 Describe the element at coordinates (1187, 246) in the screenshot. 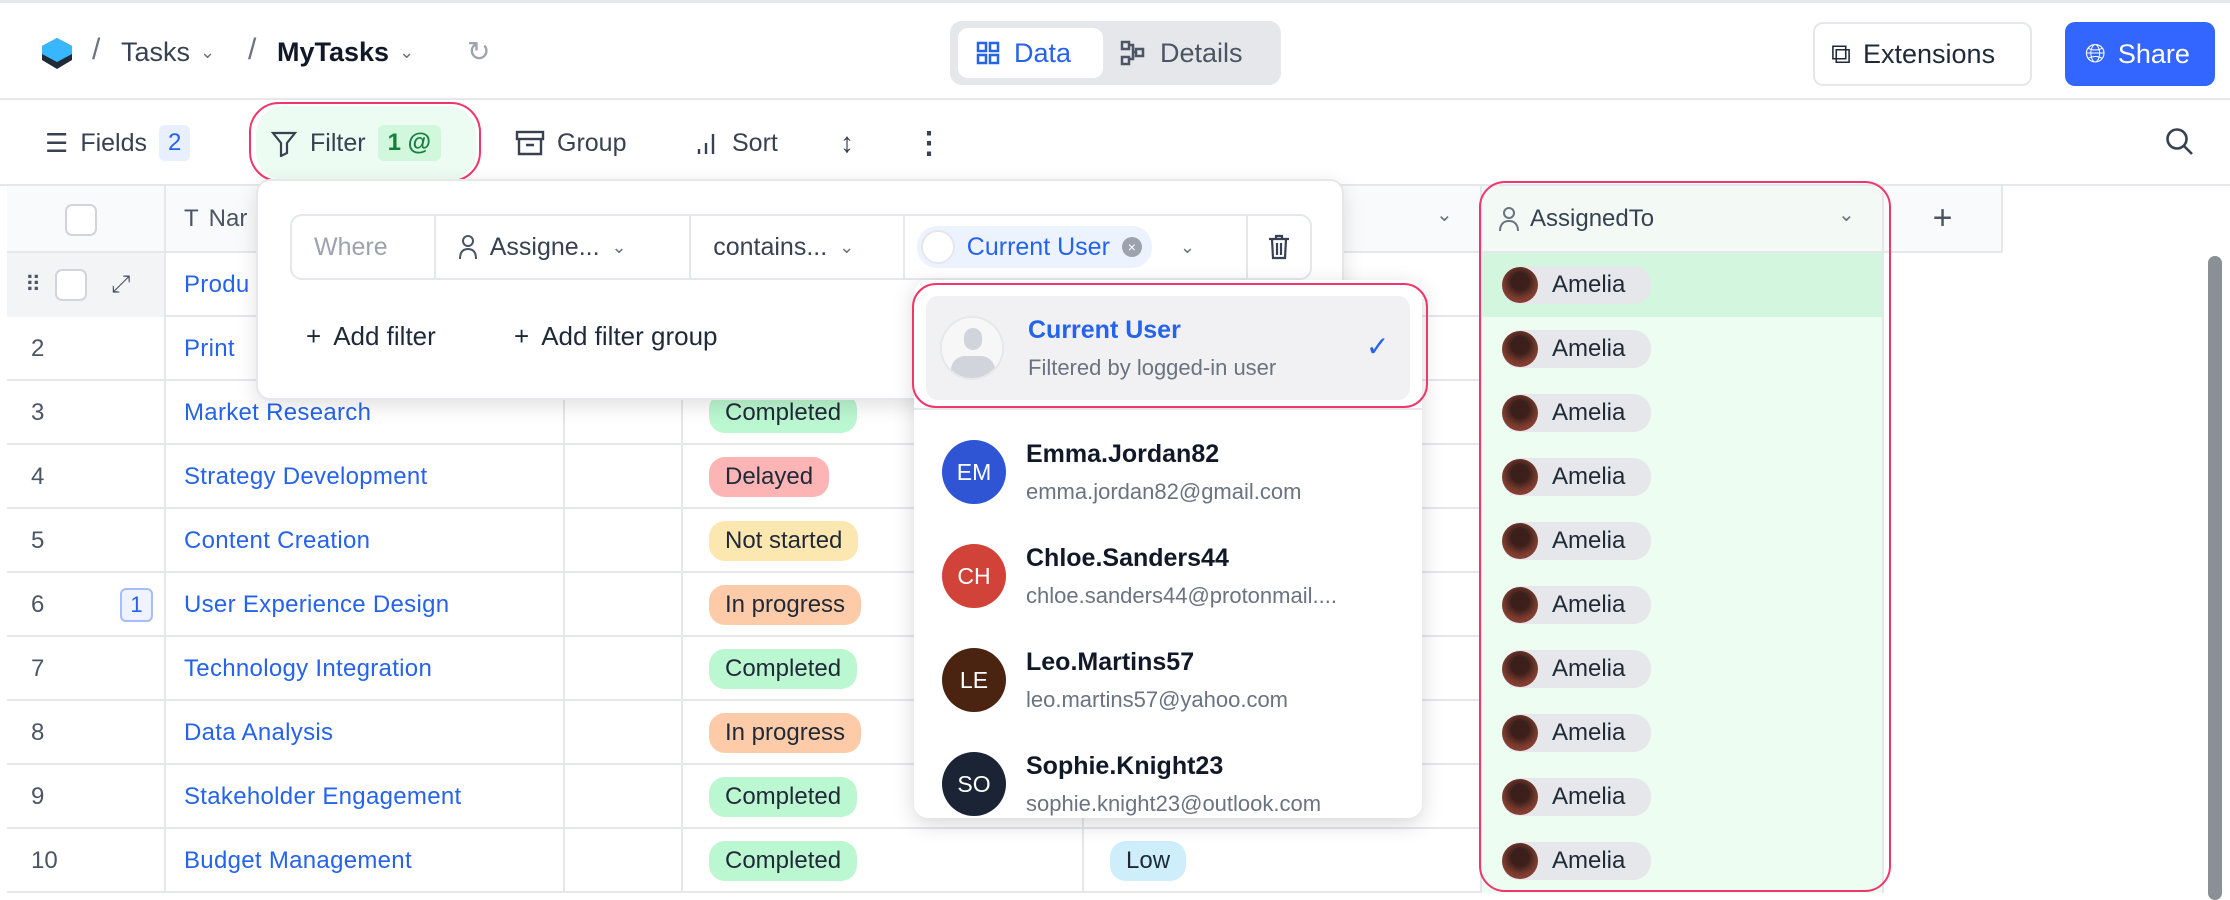

I see `chevron-down-icon: ⌄` at that location.